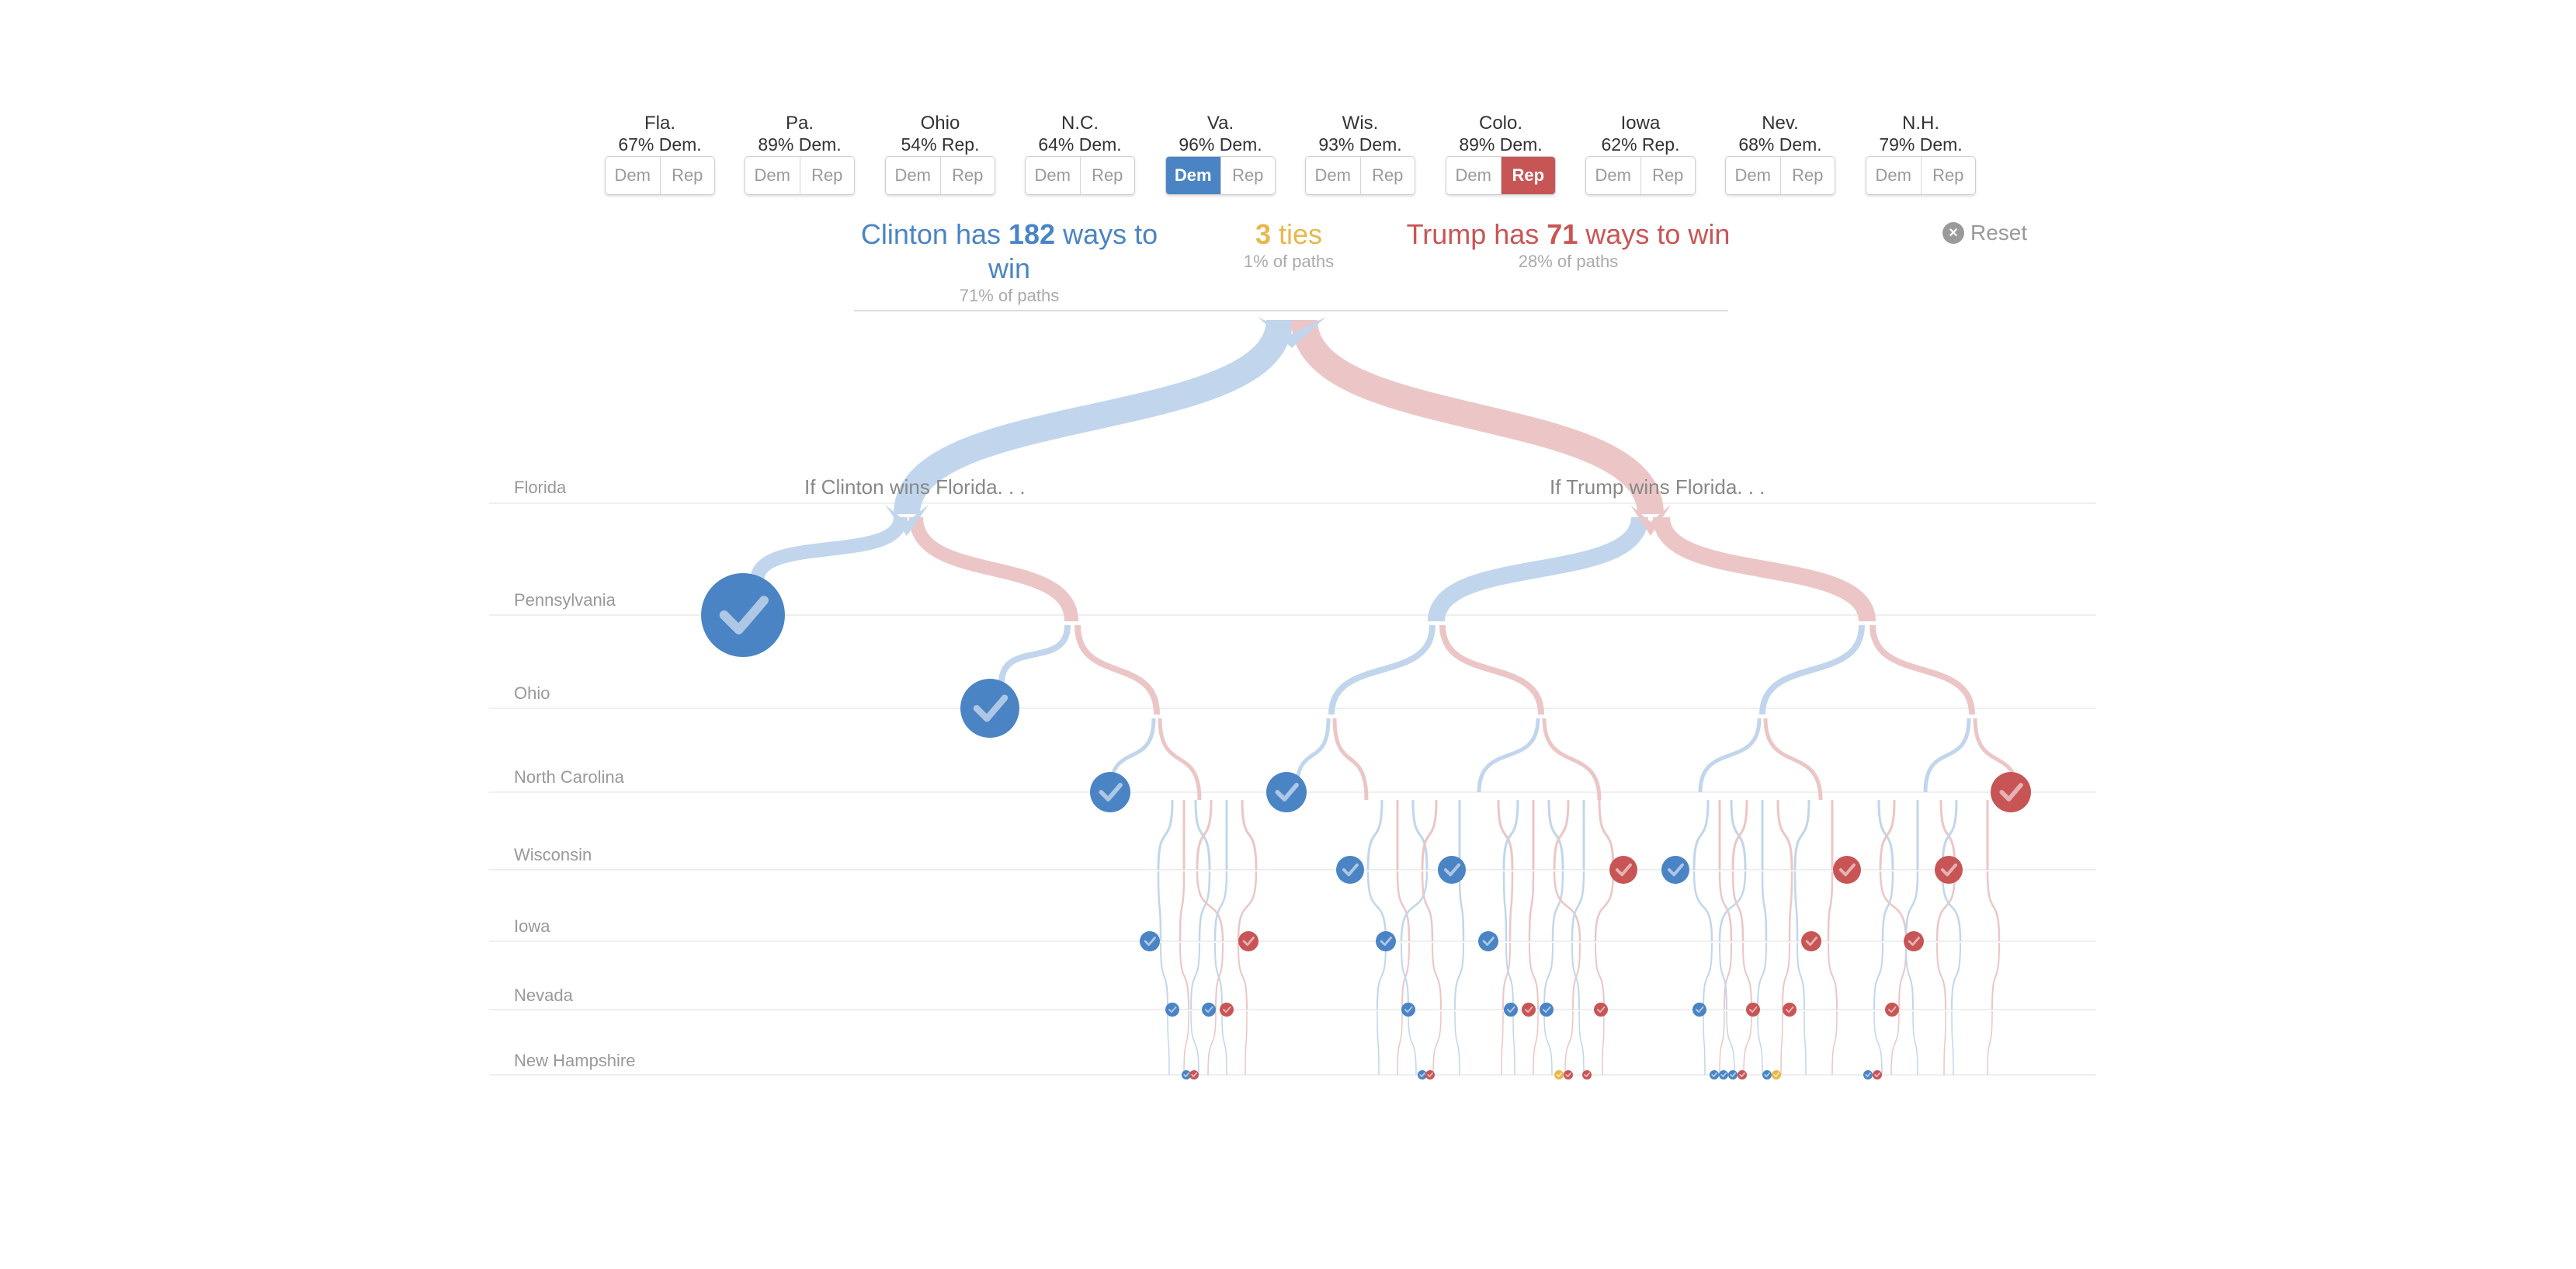 This screenshot has height=1269, width=2576. What do you see at coordinates (1657, 487) in the screenshot?
I see `branch-label-trump-florida: If Trump wins Florida. . .` at bounding box center [1657, 487].